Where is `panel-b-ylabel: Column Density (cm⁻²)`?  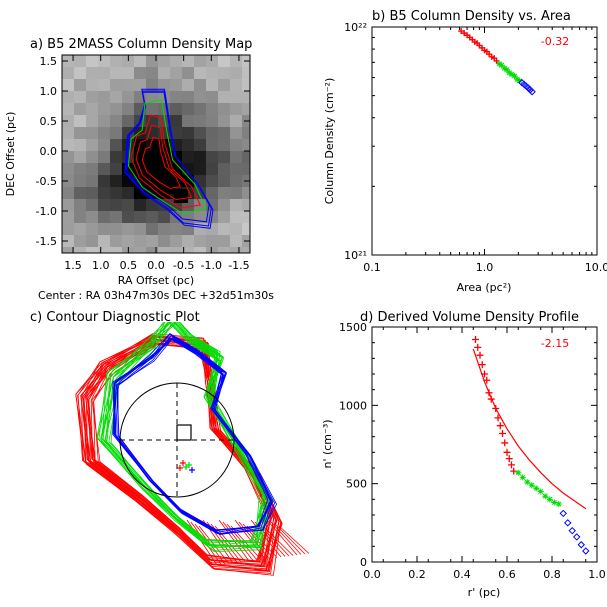 panel-b-ylabel: Column Density (cm⁻²) is located at coordinates (329, 141).